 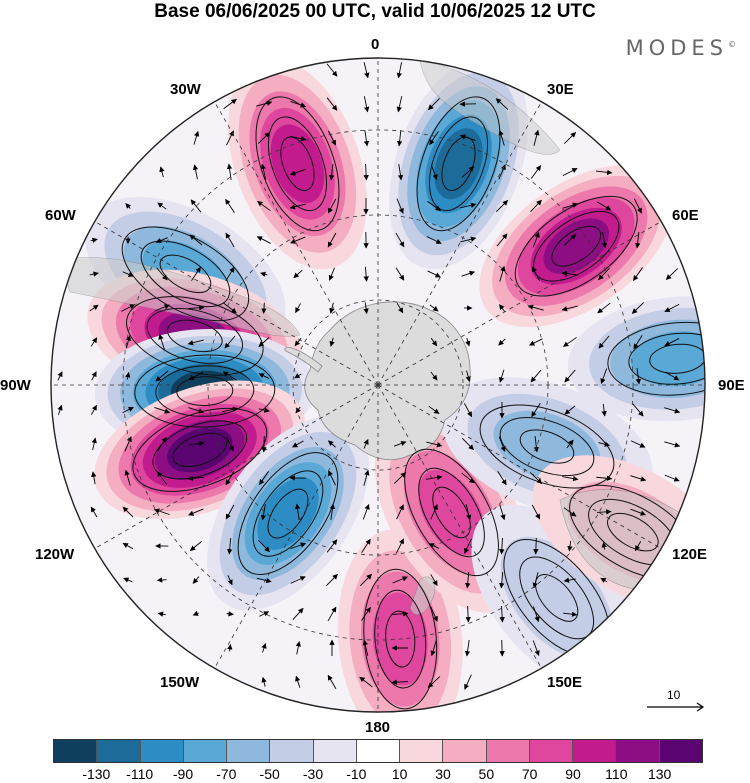 What do you see at coordinates (529, 774) in the screenshot?
I see `colorbar-tick-label: 70` at bounding box center [529, 774].